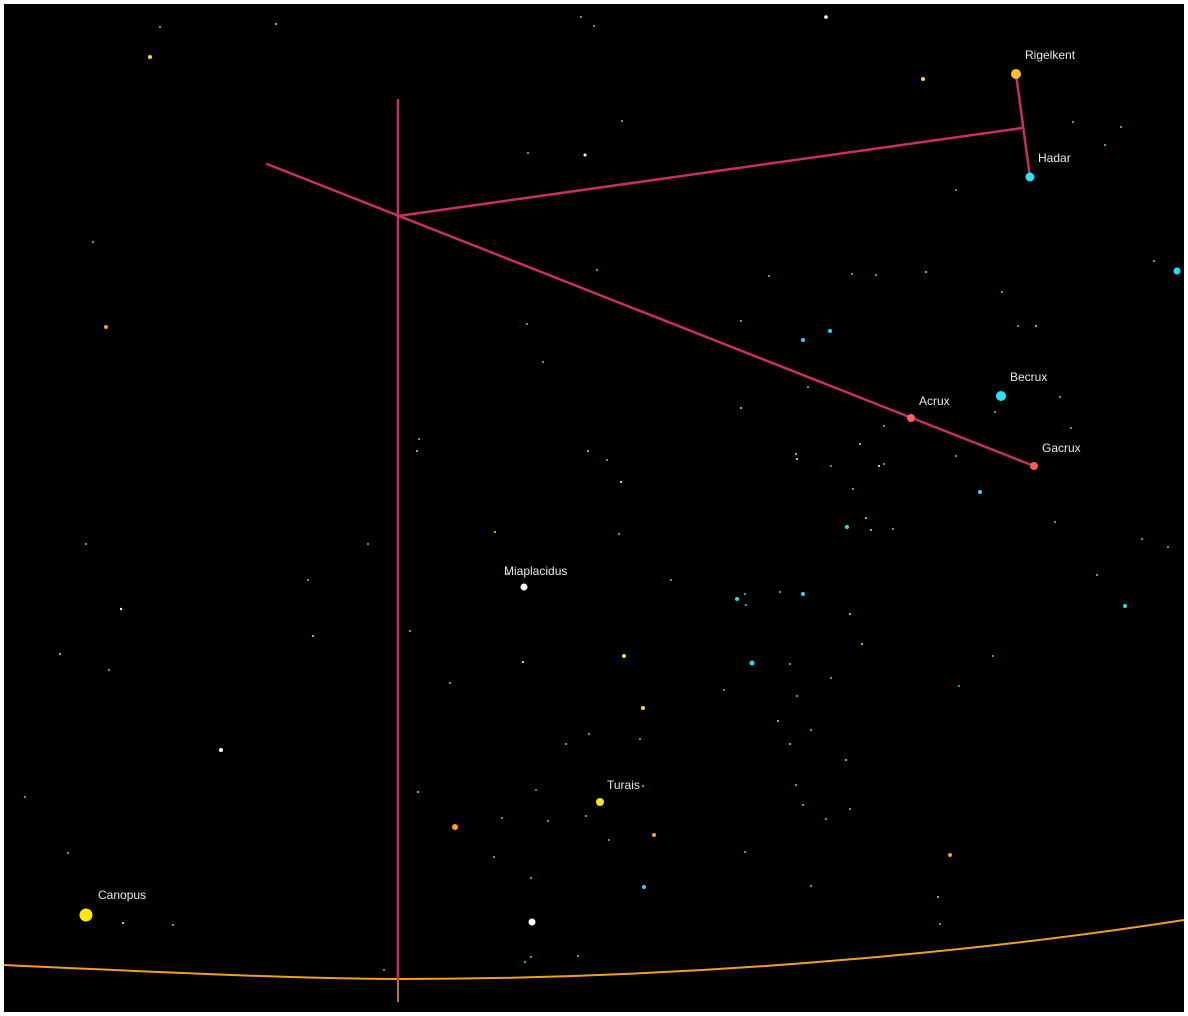 Image resolution: width=1188 pixels, height=1016 pixels. I want to click on star-hadar-dot, so click(1030, 177).